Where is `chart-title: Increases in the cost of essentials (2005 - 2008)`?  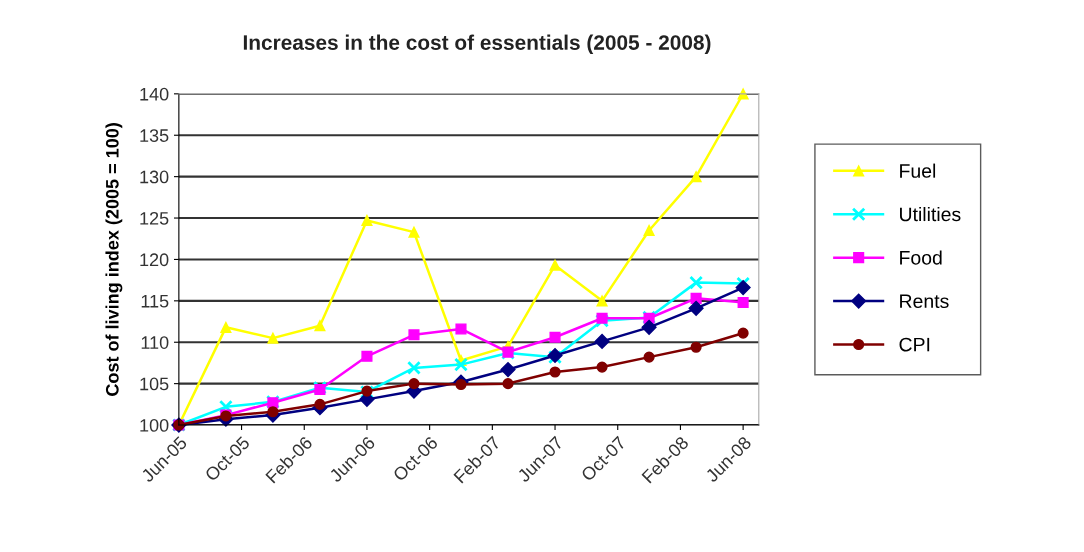
chart-title: Increases in the cost of essentials (2005 - 2008) is located at coordinates (477, 44).